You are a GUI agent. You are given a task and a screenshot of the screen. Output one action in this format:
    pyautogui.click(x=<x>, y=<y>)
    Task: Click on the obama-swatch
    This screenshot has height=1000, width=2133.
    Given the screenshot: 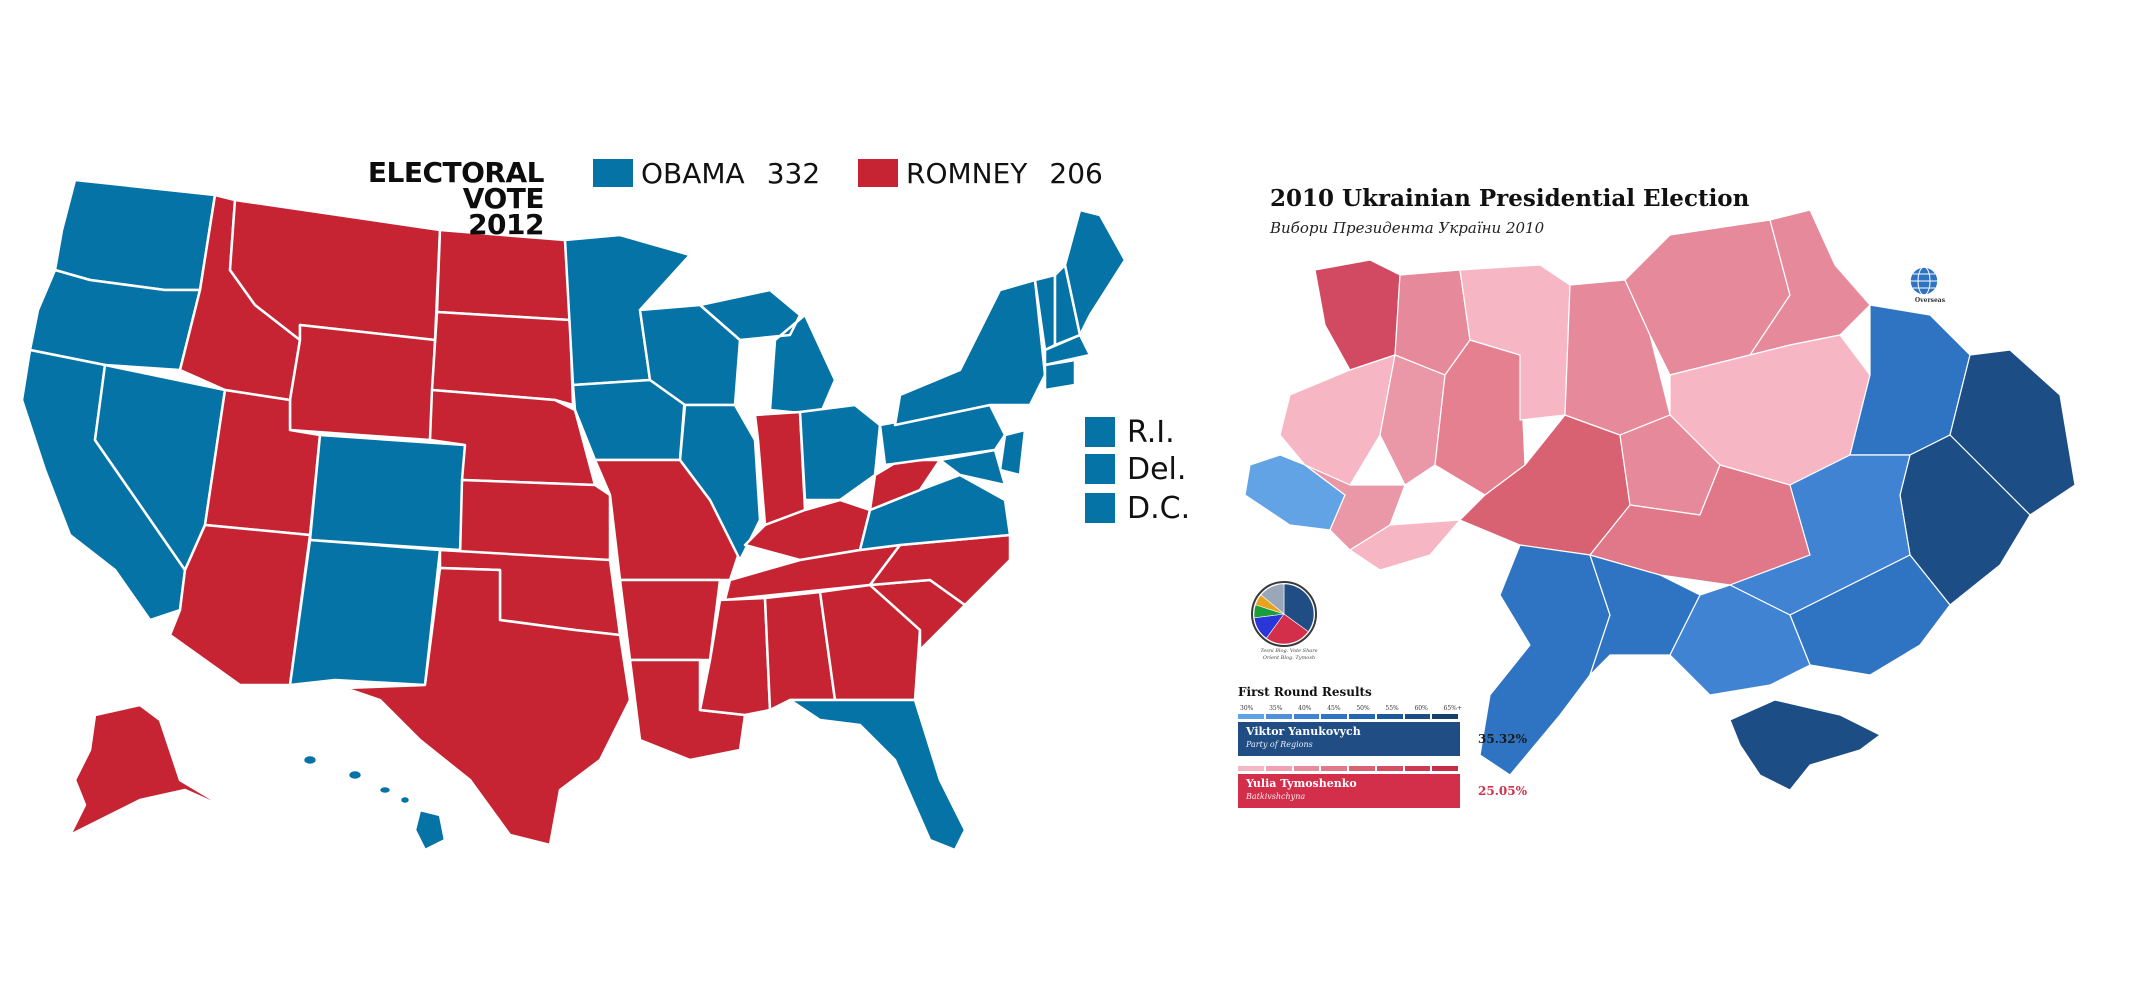 What is the action you would take?
    pyautogui.click(x=613, y=173)
    